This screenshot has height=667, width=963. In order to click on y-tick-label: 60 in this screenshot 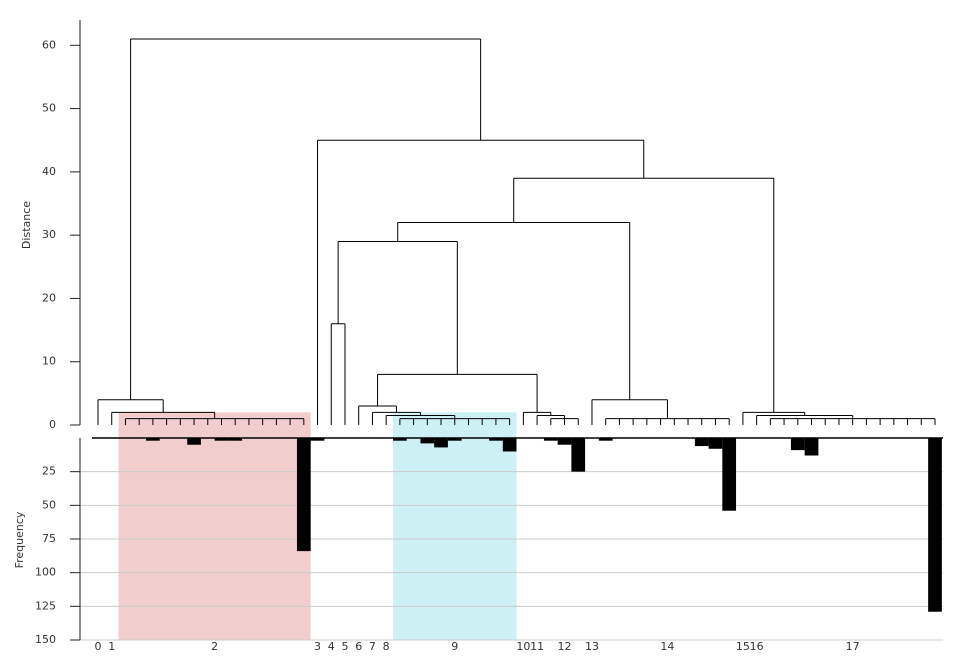, I will do `click(49, 44)`.